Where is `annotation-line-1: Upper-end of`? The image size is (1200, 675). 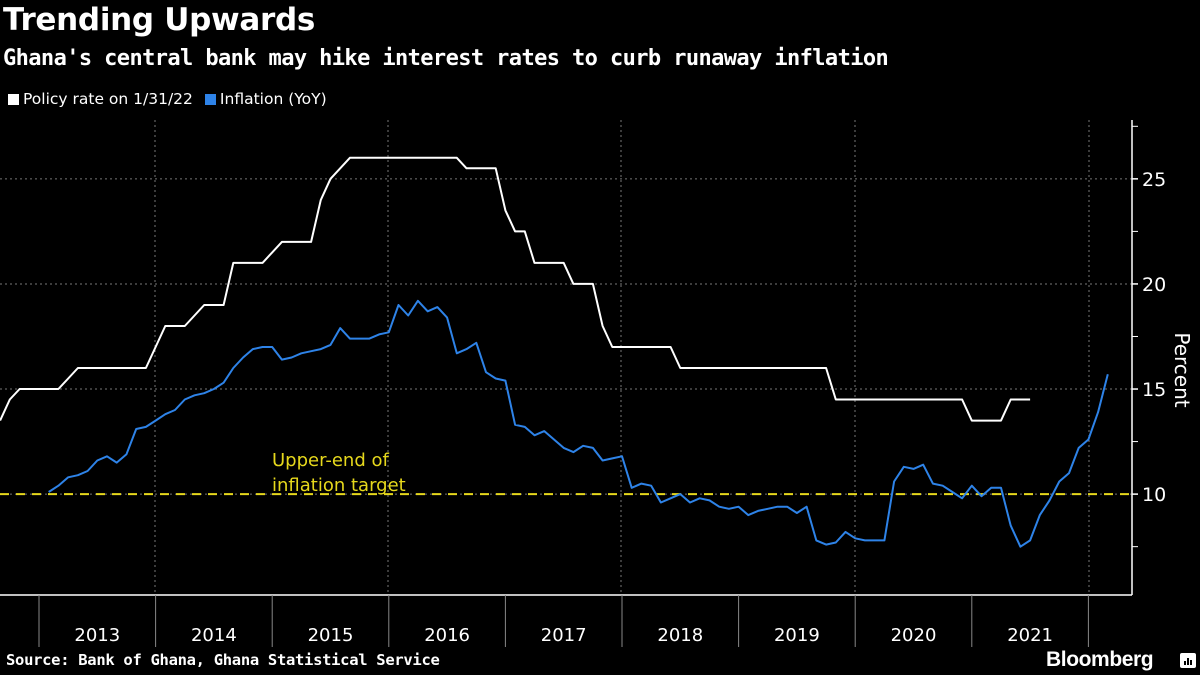
annotation-line-1: Upper-end of is located at coordinates (330, 460).